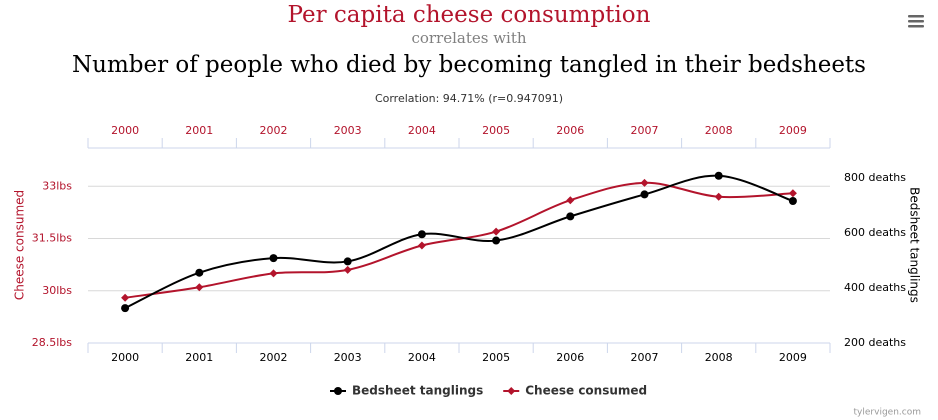  What do you see at coordinates (570, 357) in the screenshot?
I see `x-tick-label: 2006` at bounding box center [570, 357].